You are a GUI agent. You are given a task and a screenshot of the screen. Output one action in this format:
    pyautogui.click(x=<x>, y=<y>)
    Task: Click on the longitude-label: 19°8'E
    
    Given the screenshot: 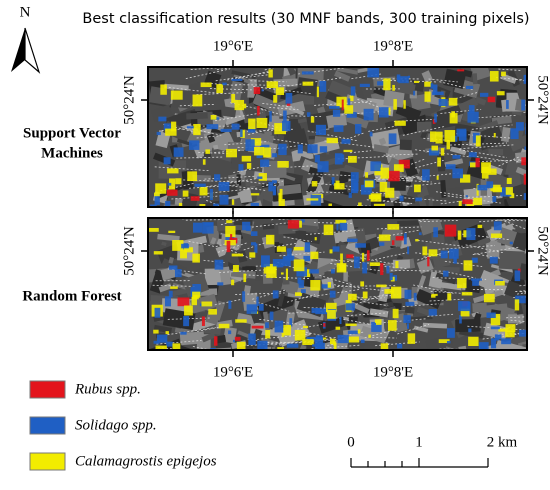 What is the action you would take?
    pyautogui.click(x=393, y=46)
    